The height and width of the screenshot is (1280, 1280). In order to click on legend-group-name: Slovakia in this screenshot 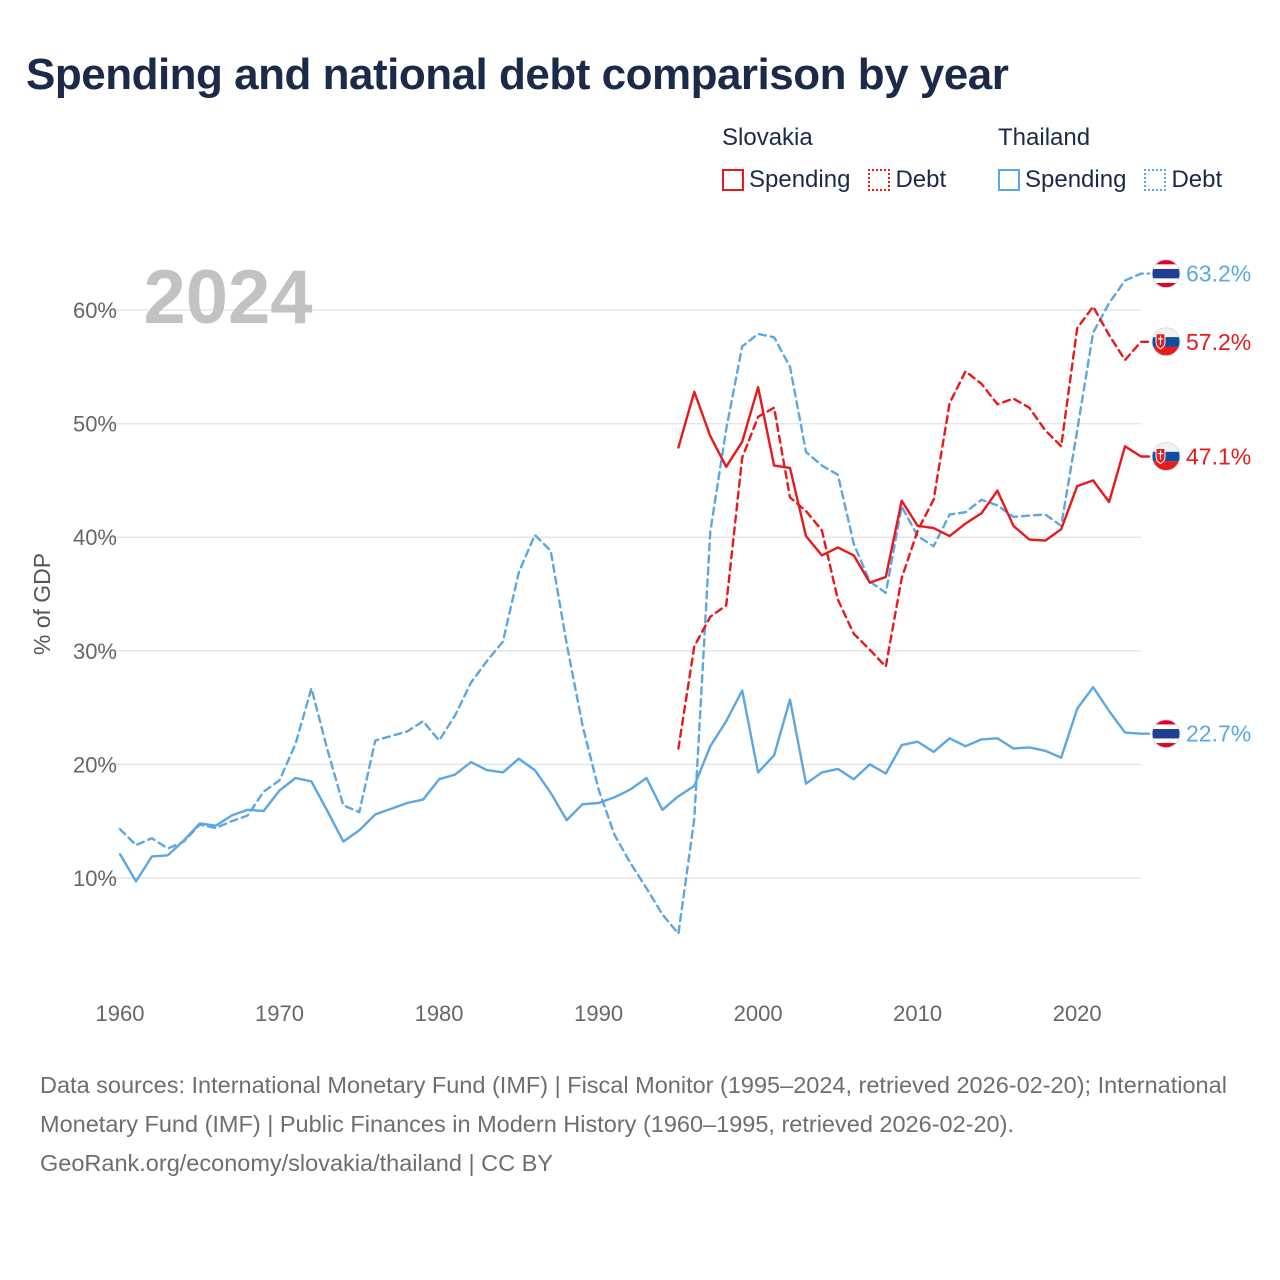, I will do `click(767, 137)`.